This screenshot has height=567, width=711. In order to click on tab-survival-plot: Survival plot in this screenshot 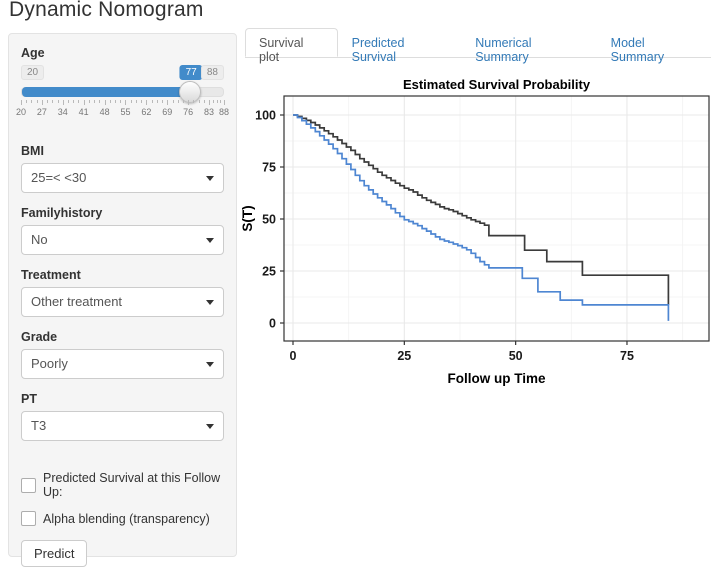, I will do `click(291, 46)`.